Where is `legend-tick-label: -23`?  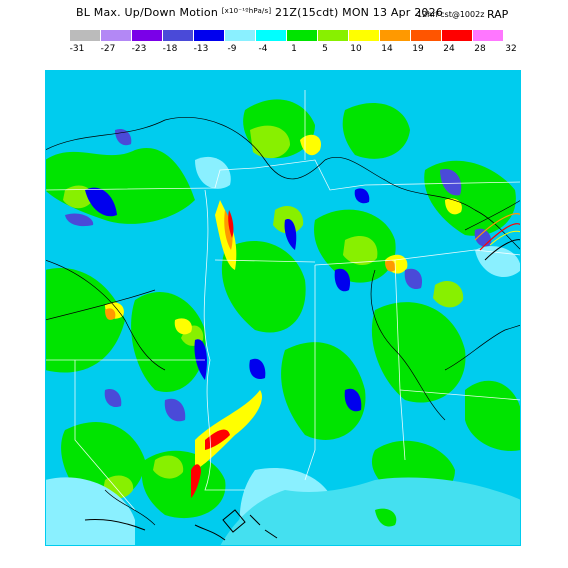 legend-tick-label: -23 is located at coordinates (139, 49).